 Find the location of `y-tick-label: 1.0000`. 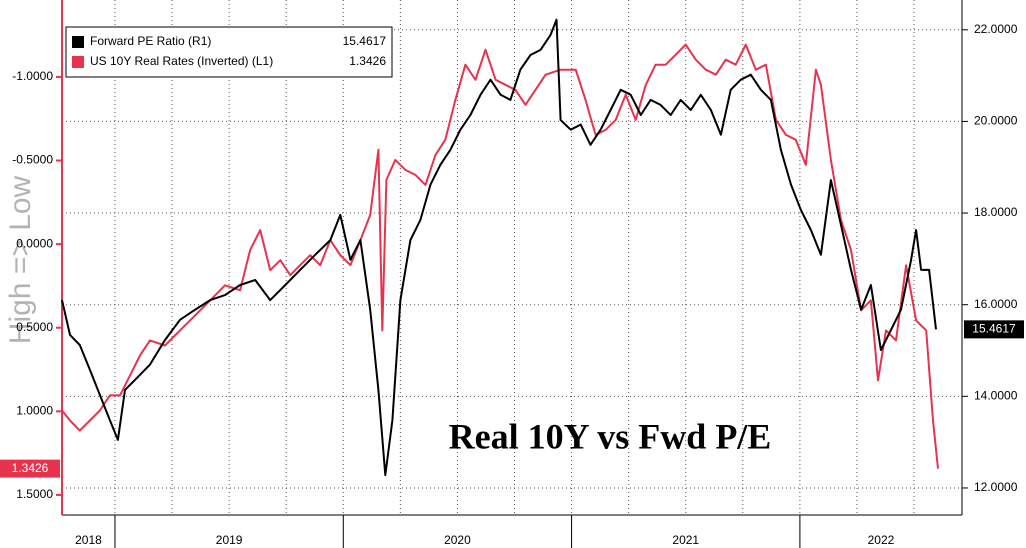

y-tick-label: 1.0000 is located at coordinates (34, 411).